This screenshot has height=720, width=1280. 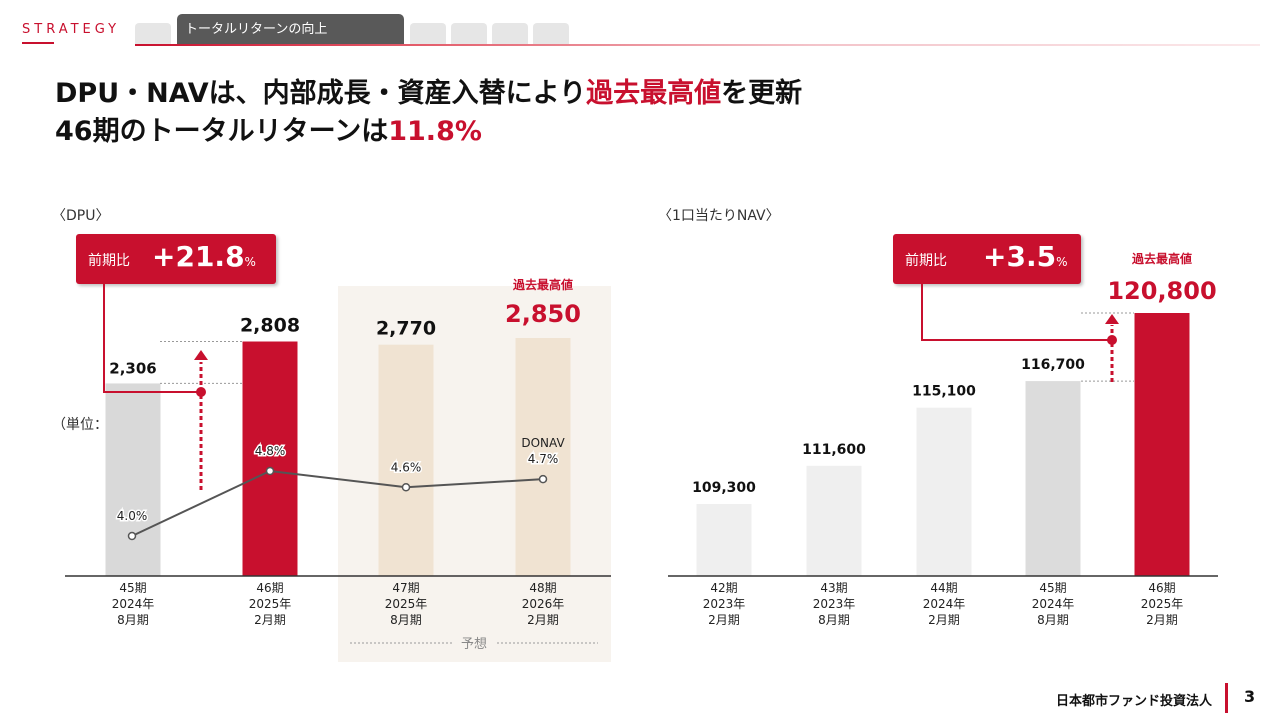 What do you see at coordinates (81, 216) in the screenshot?
I see `dpu-section-label: 〈DPU〉` at bounding box center [81, 216].